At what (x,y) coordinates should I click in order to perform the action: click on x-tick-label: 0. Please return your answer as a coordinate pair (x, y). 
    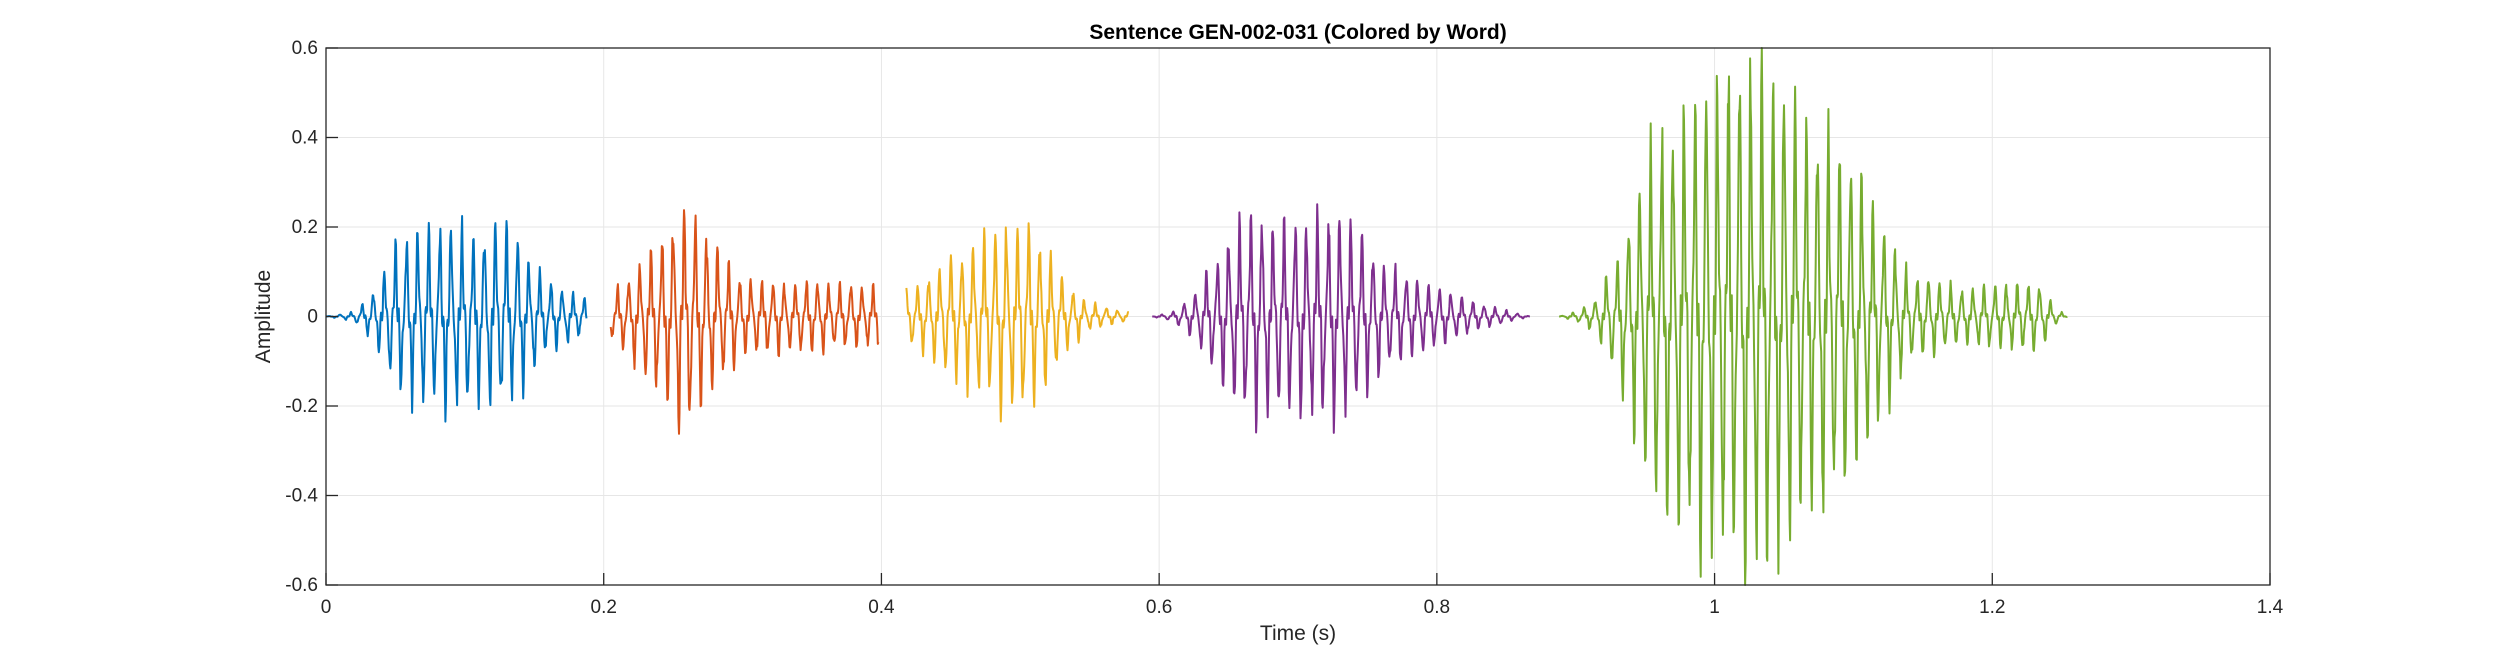
    Looking at the image, I should click on (326, 607).